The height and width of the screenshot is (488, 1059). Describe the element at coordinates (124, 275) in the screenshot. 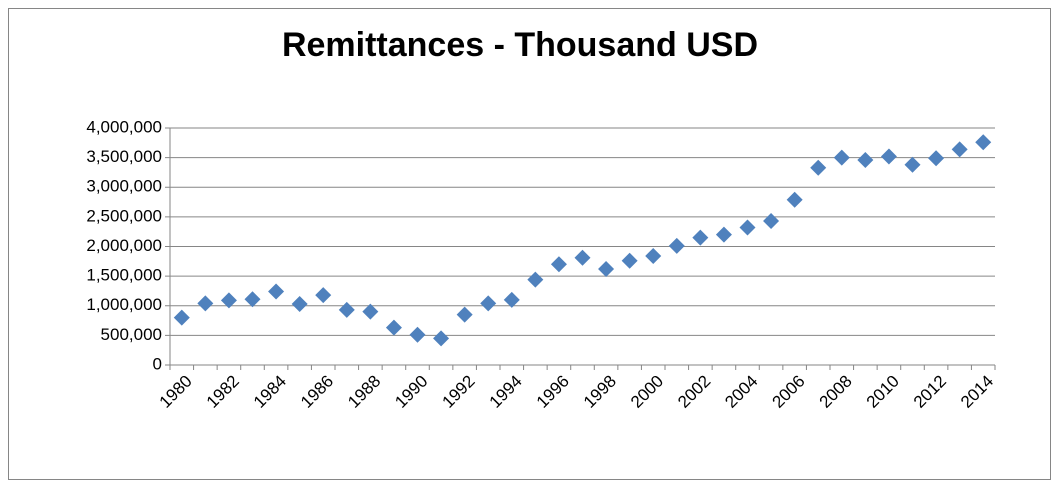

I see `y-tick-label: 1,500,000` at that location.